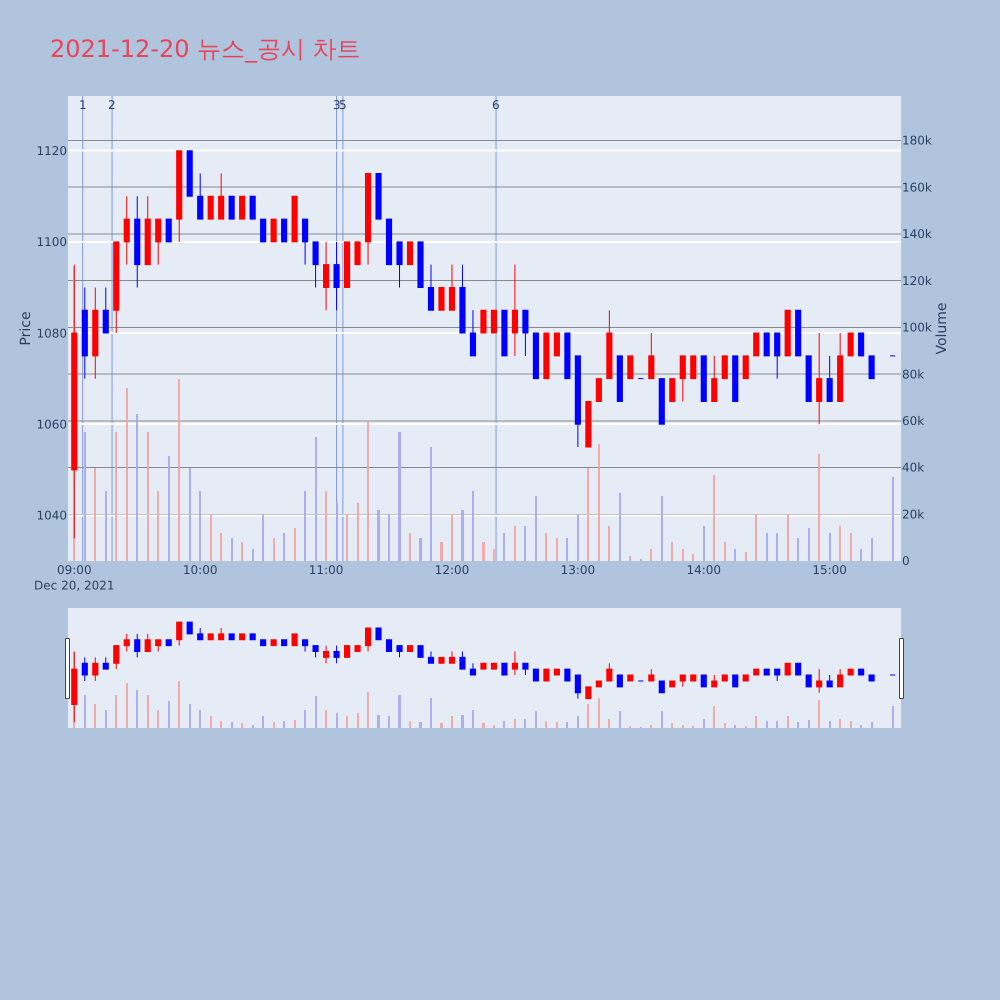 The image size is (1000, 1000). Describe the element at coordinates (343, 105) in the screenshot. I see `ref-line-label: 5` at that location.